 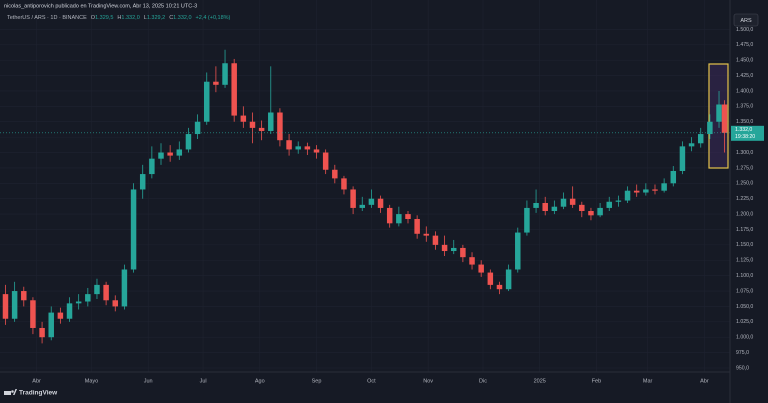 I want to click on y-tick-label: 1.150,0, so click(x=744, y=245).